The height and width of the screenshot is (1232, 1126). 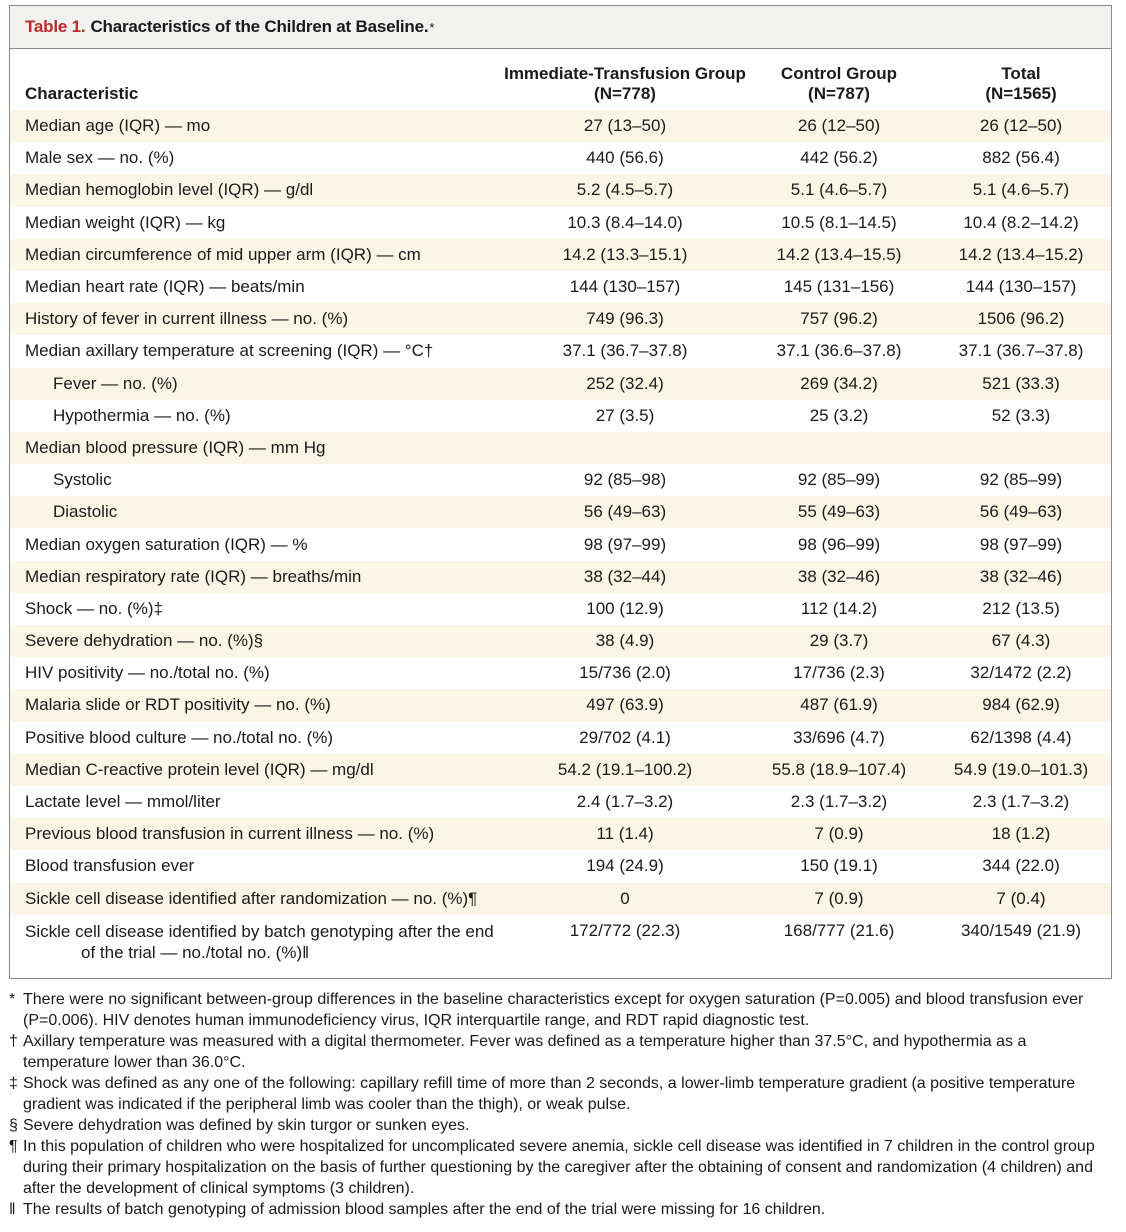 What do you see at coordinates (625, 930) in the screenshot?
I see `cell-group1: 172/772 (22.3)` at bounding box center [625, 930].